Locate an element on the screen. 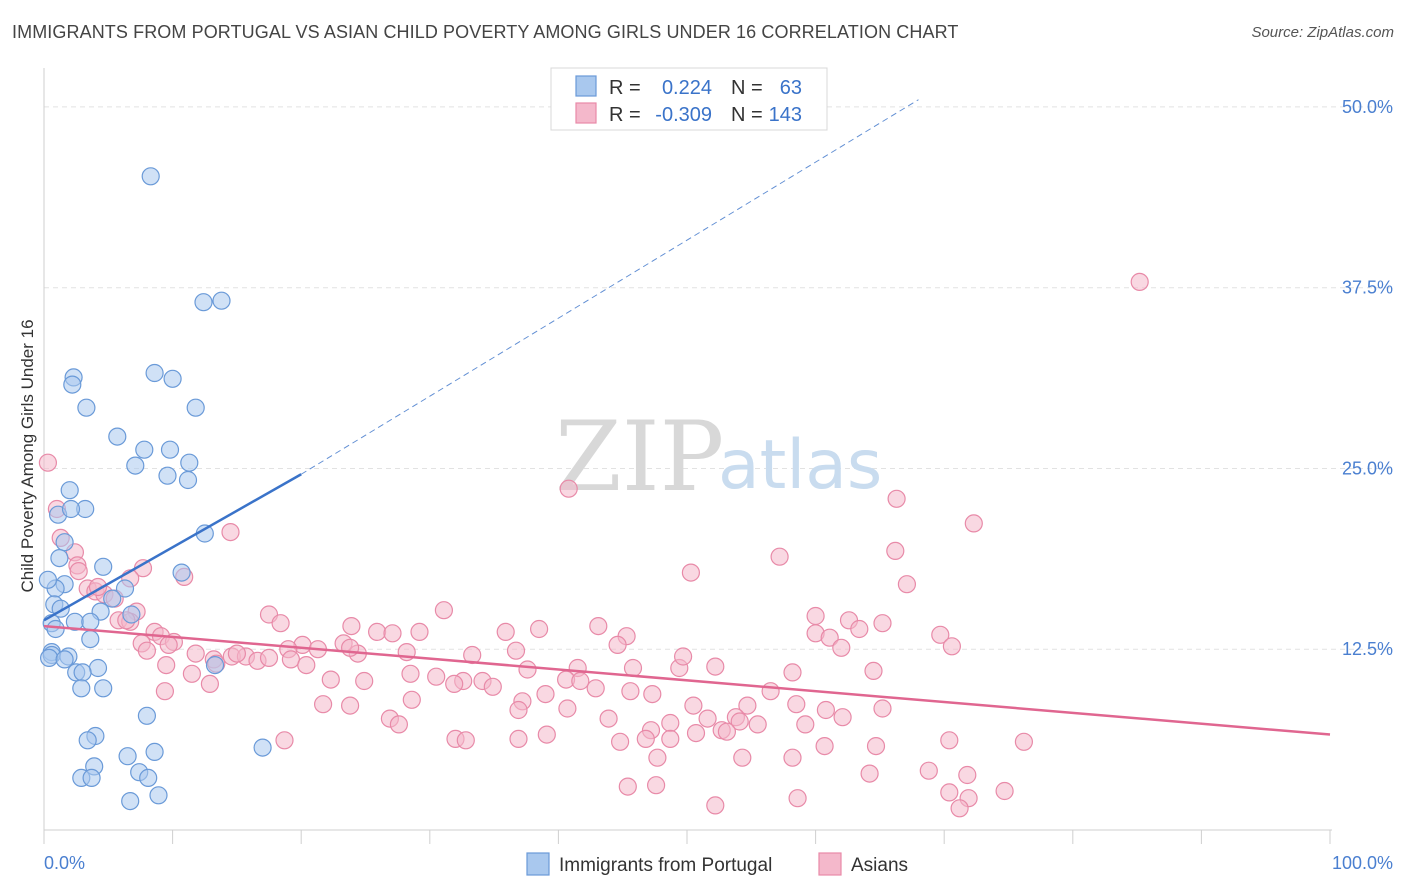 The width and height of the screenshot is (1406, 892). legend-r-value-1: 0.224 is located at coordinates (687, 88).